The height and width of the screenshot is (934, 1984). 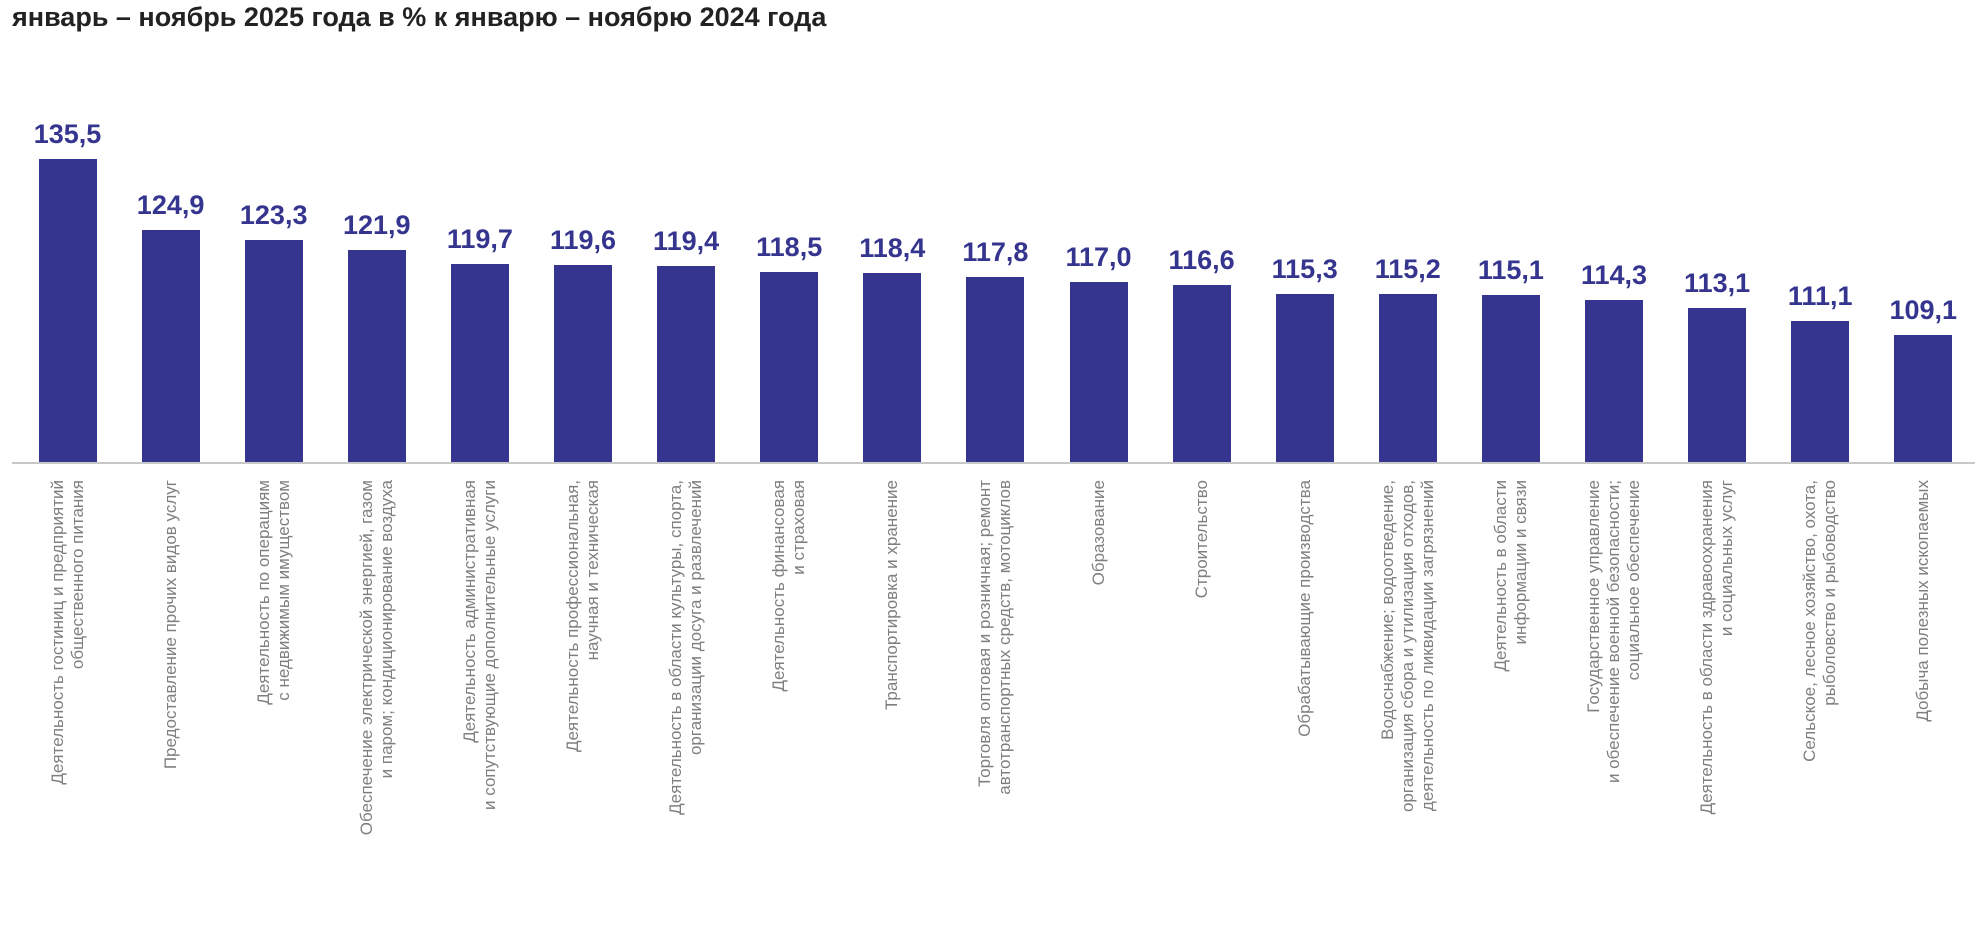 What do you see at coordinates (1614, 275) in the screenshot?
I see `data-label: 114,3` at bounding box center [1614, 275].